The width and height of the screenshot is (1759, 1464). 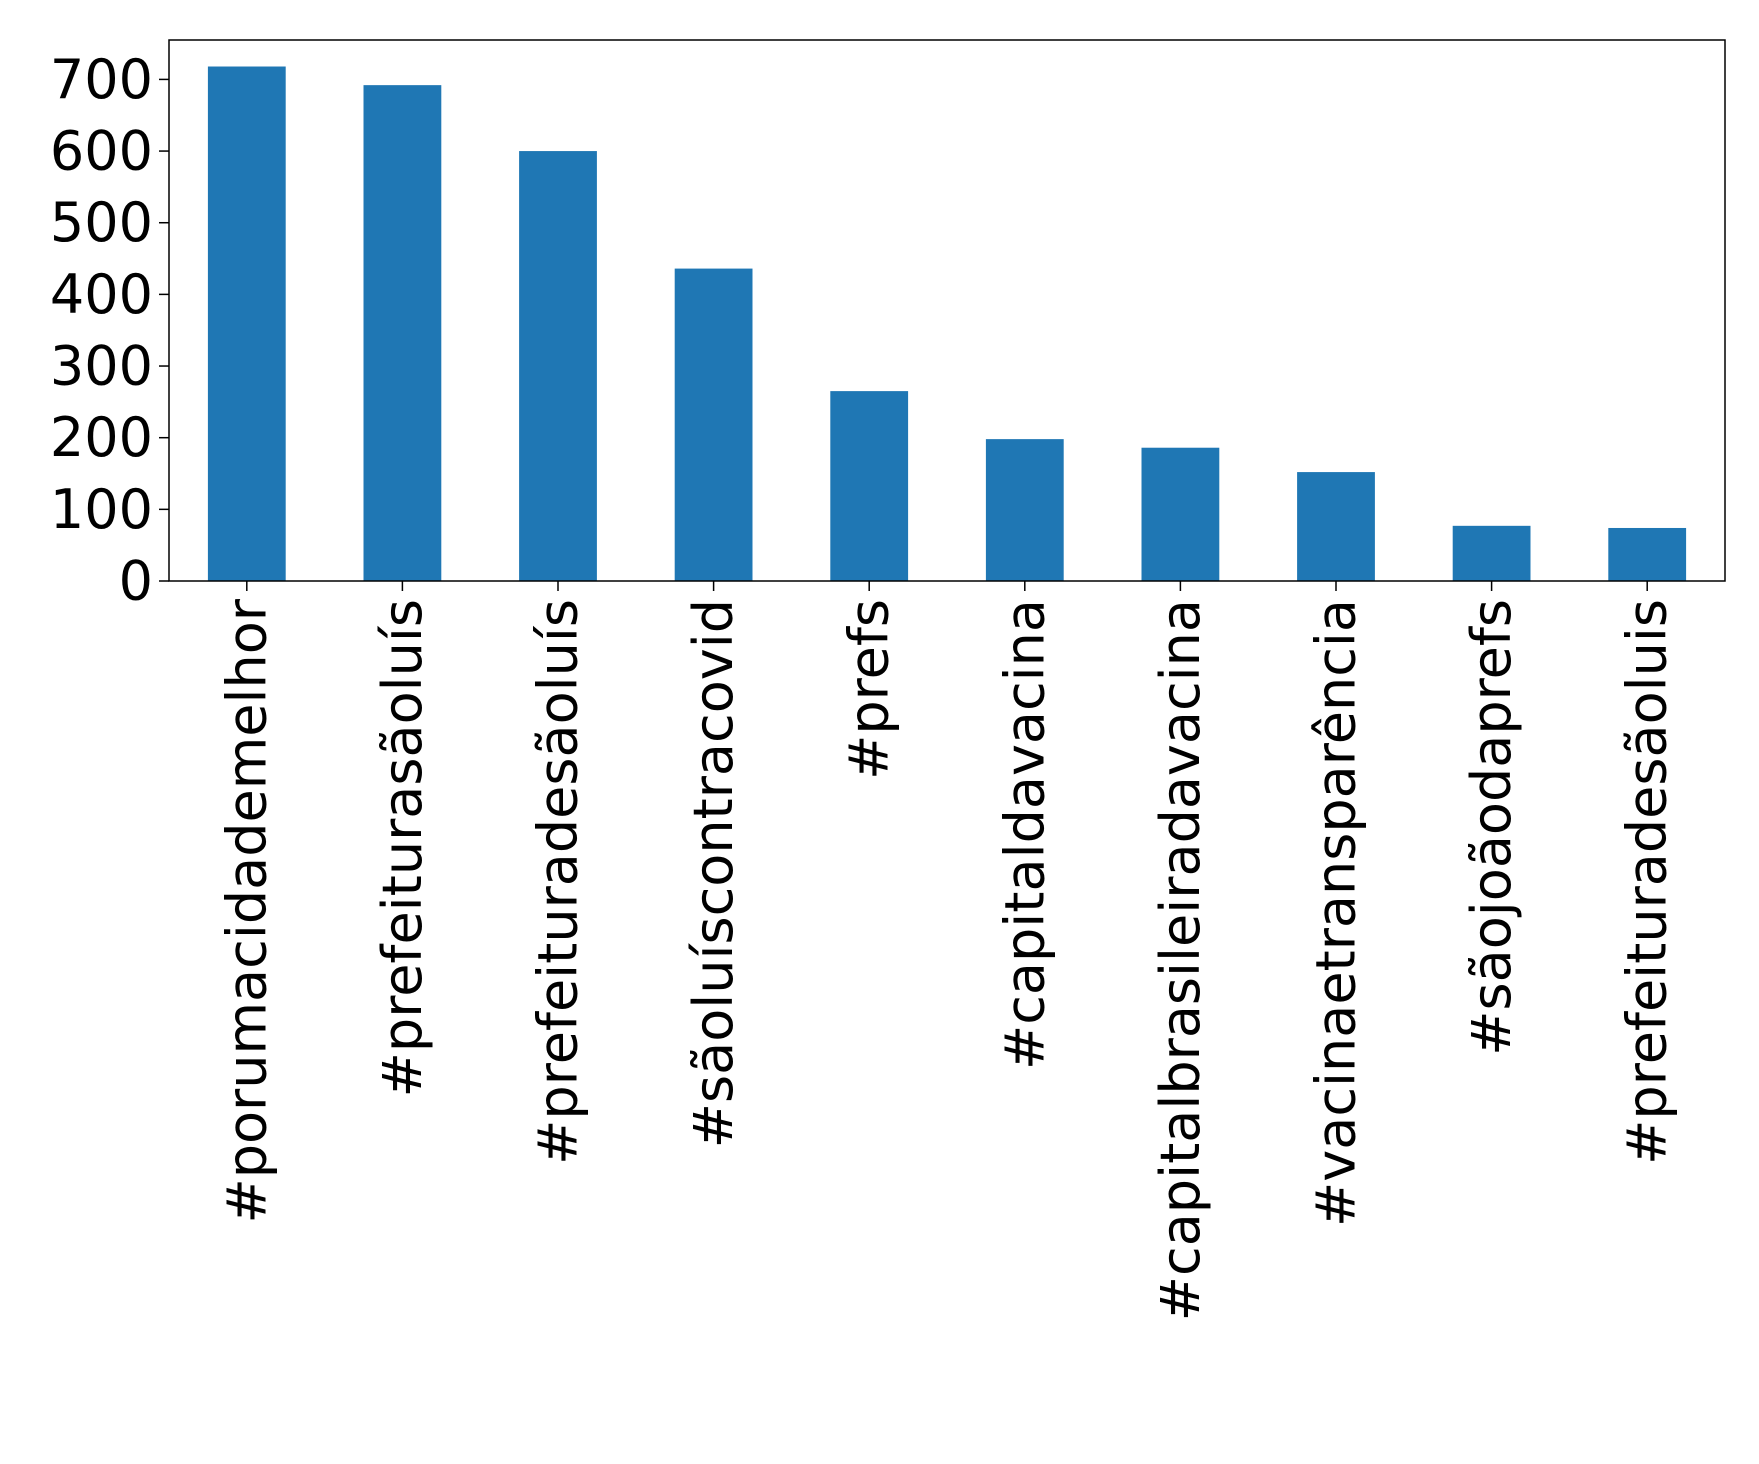 What do you see at coordinates (869, 689) in the screenshot?
I see `x-tick-label-5: #prefs` at bounding box center [869, 689].